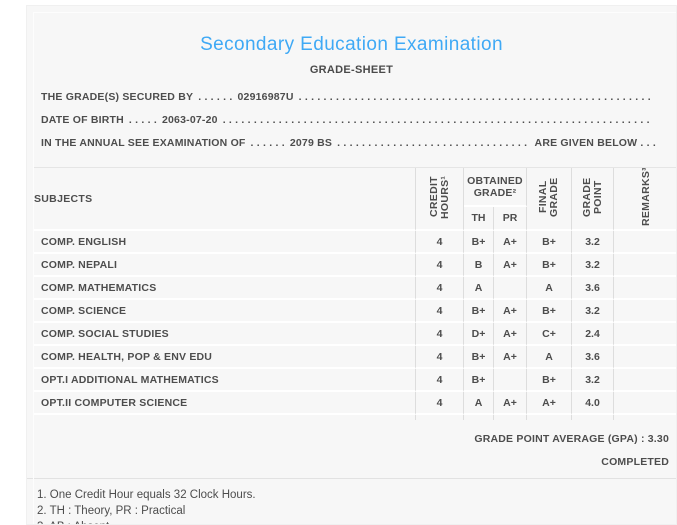  What do you see at coordinates (225, 403) in the screenshot?
I see `subject-cell: OPT.II COMPUTER SCIENCE` at bounding box center [225, 403].